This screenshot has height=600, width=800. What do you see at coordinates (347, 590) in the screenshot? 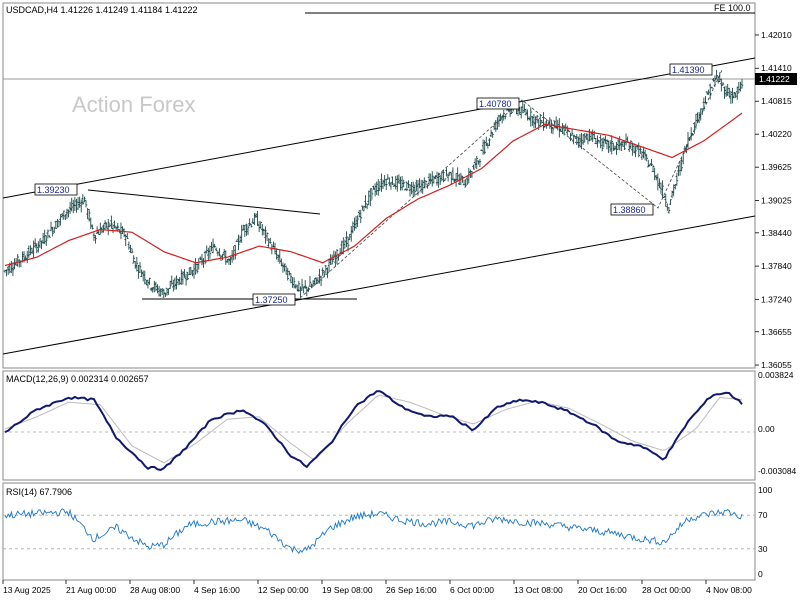
I see `x-tick-label: 19 Sep 08:00` at bounding box center [347, 590].